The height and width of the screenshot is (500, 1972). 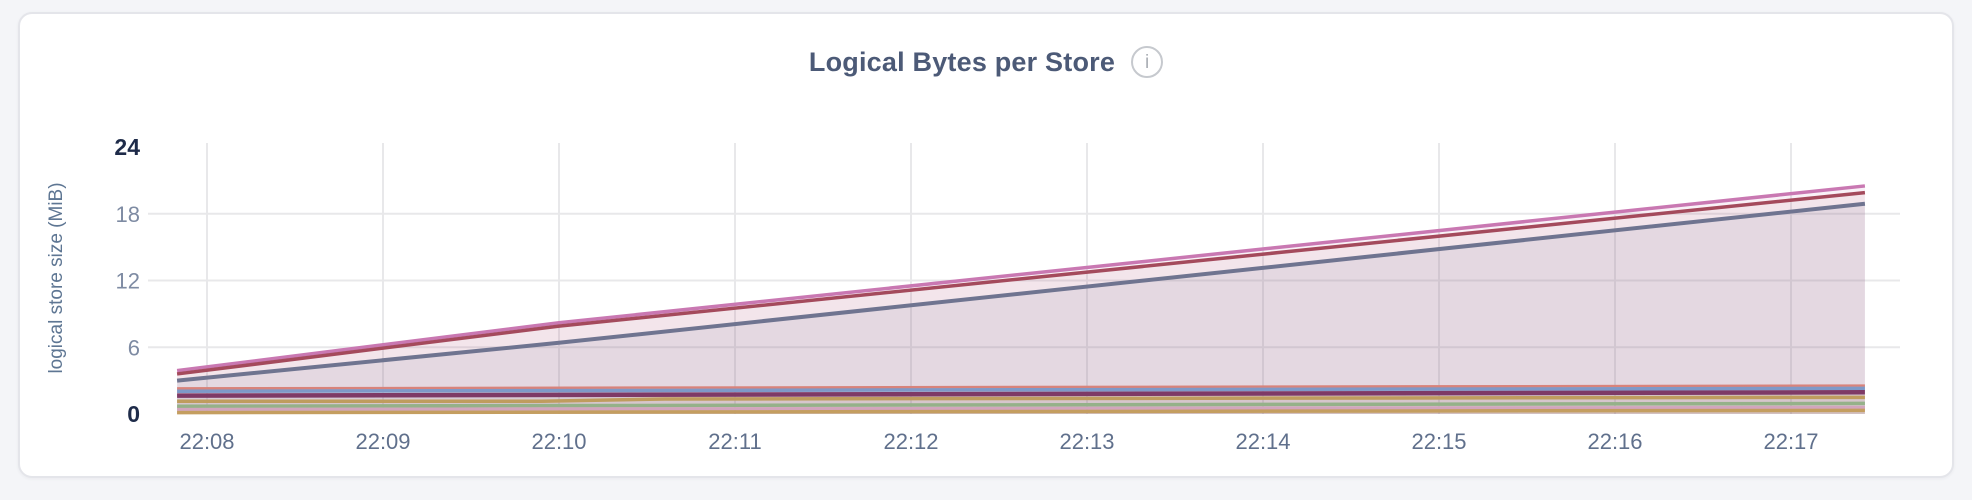 I want to click on y-tick-label: 0, so click(x=133, y=414).